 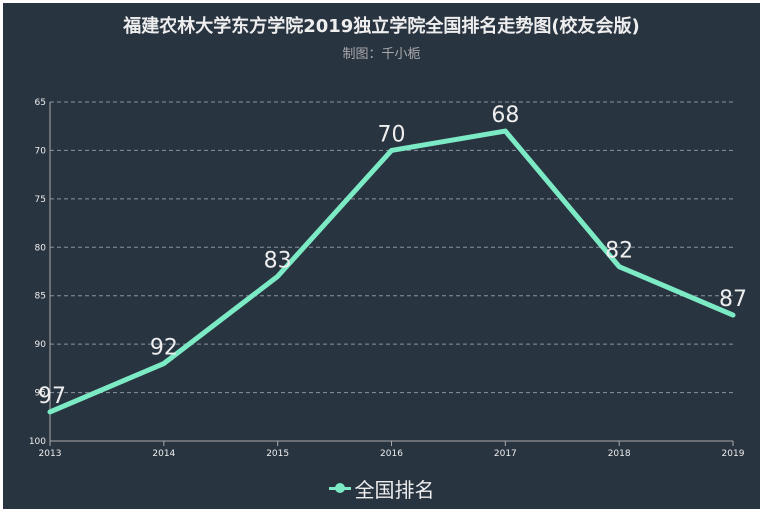 I want to click on y-tick-label: 75, so click(x=40, y=200).